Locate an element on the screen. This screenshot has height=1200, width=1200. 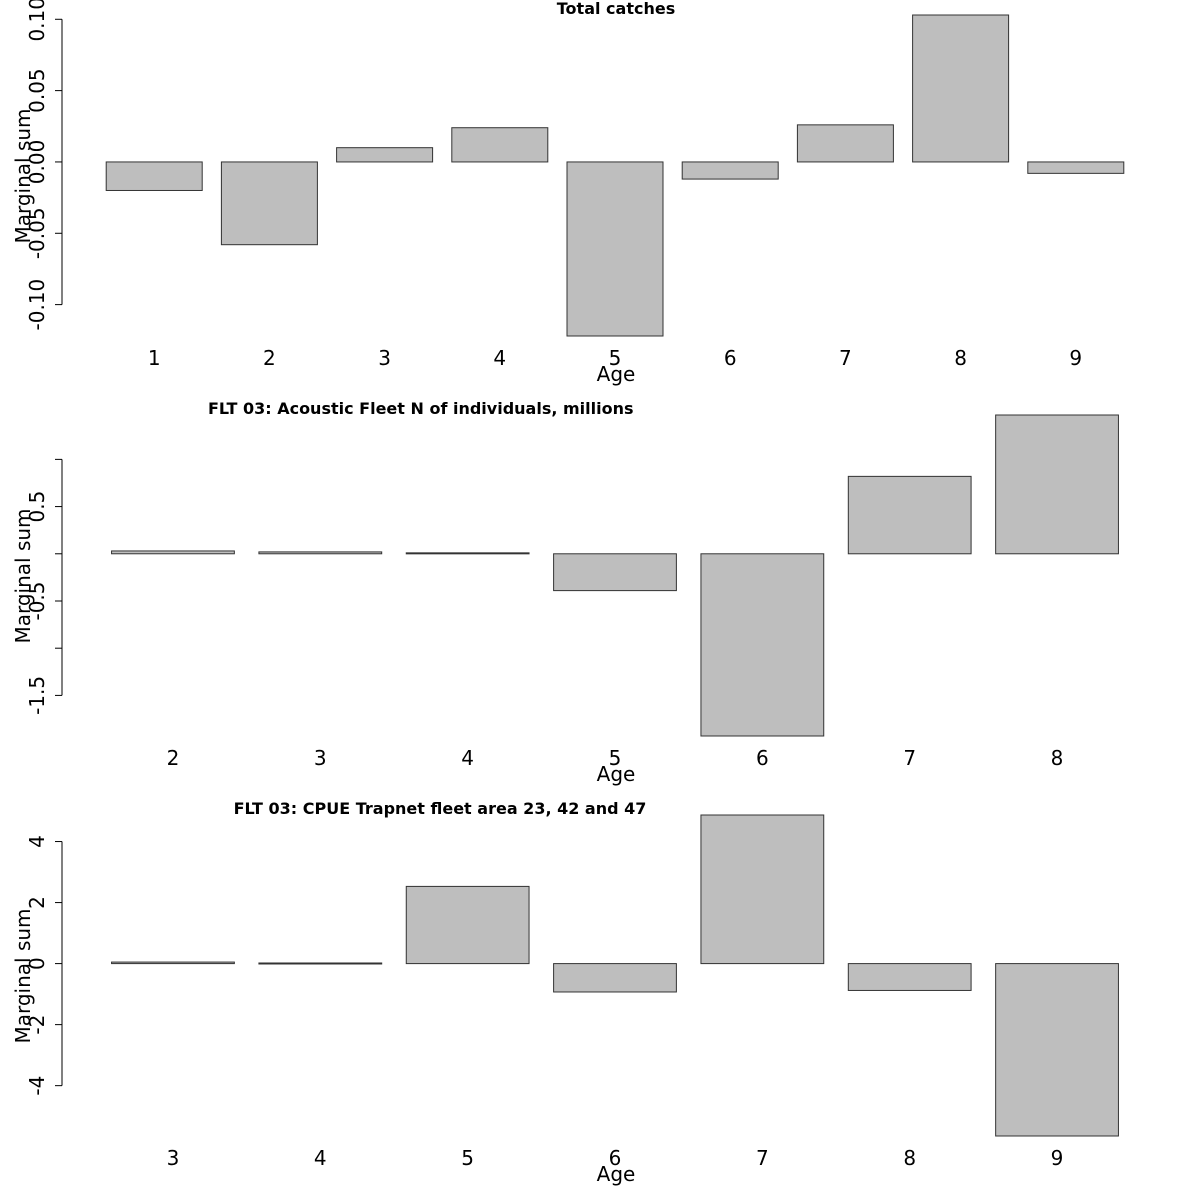
y-tick-label: 4 is located at coordinates (37, 841).